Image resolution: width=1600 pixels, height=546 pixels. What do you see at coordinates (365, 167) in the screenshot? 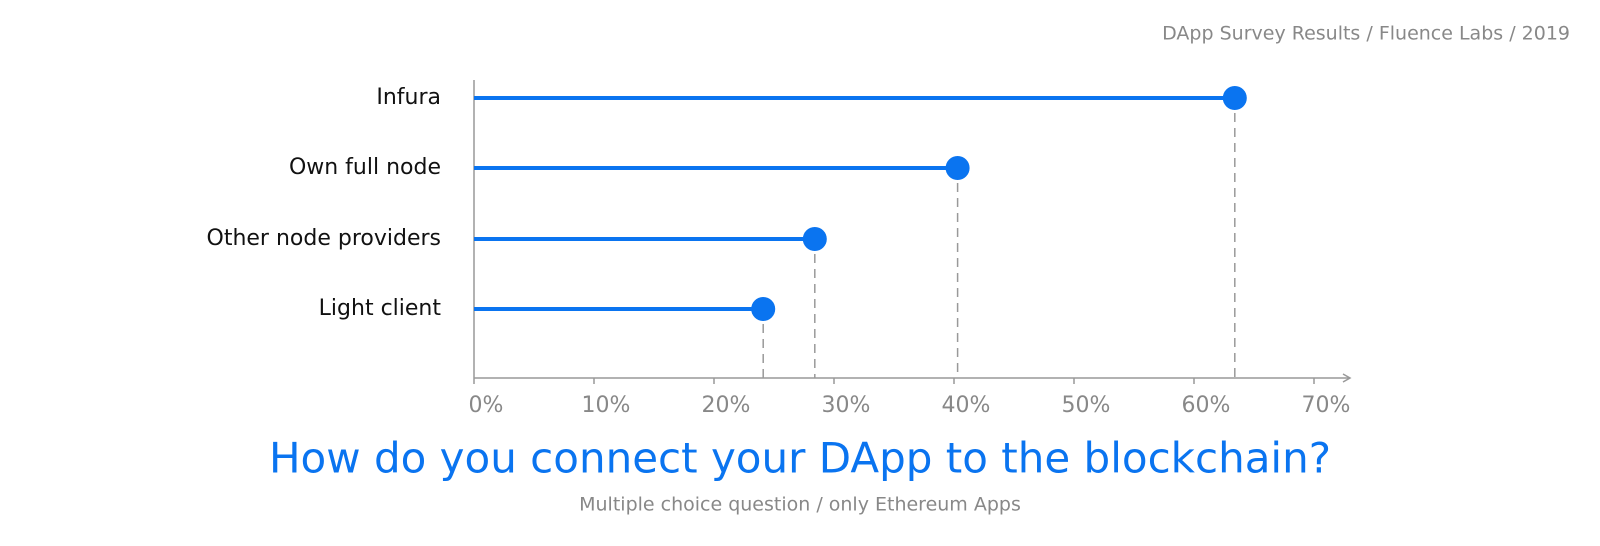
I see `y-tick-label: Own full node` at bounding box center [365, 167].